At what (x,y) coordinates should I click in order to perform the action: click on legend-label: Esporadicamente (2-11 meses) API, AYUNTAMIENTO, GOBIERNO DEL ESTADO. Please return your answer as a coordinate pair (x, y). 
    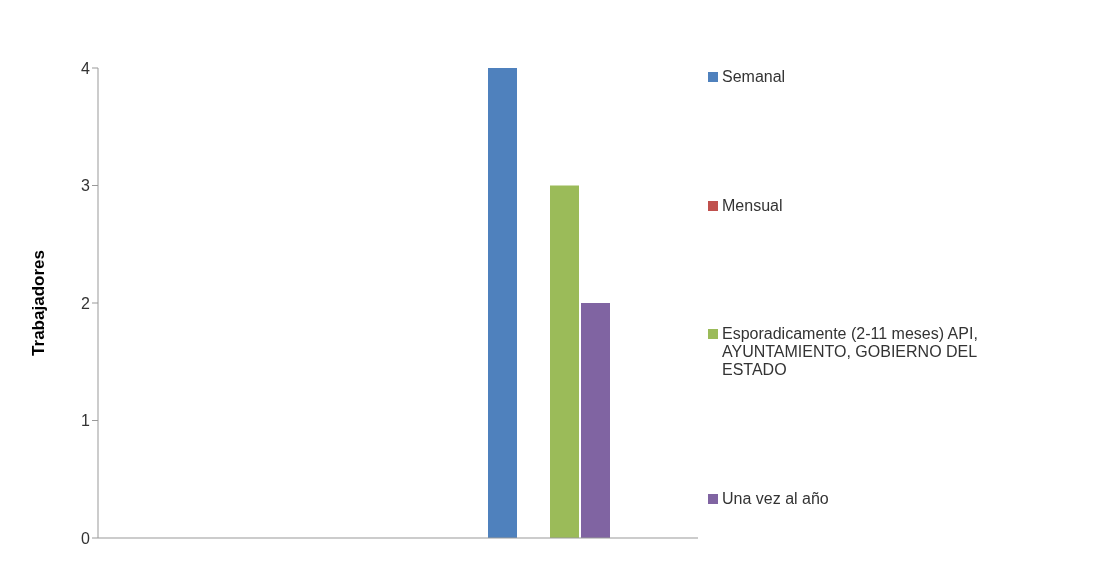
    Looking at the image, I should click on (850, 352).